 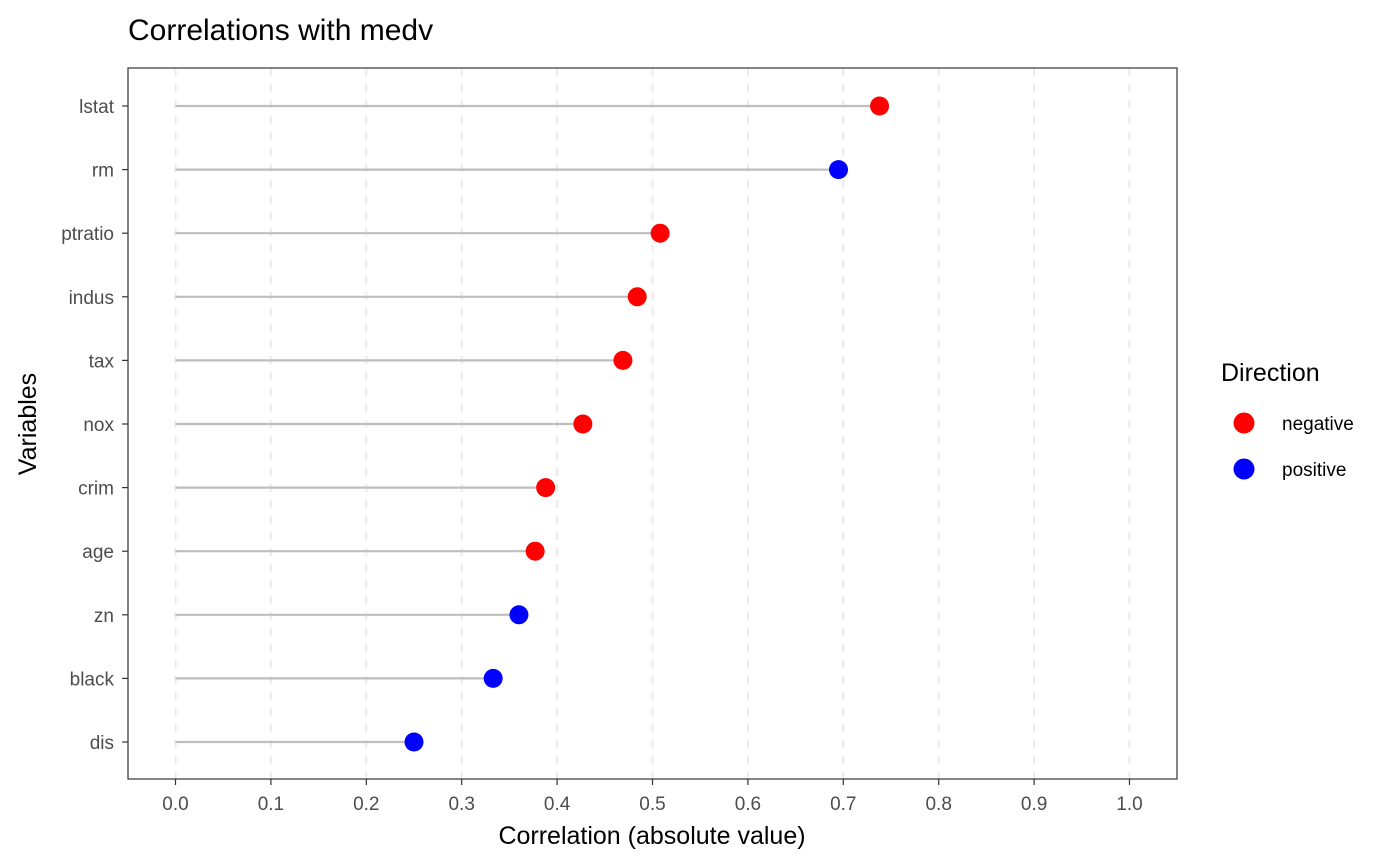 I want to click on point-age, so click(x=535, y=551).